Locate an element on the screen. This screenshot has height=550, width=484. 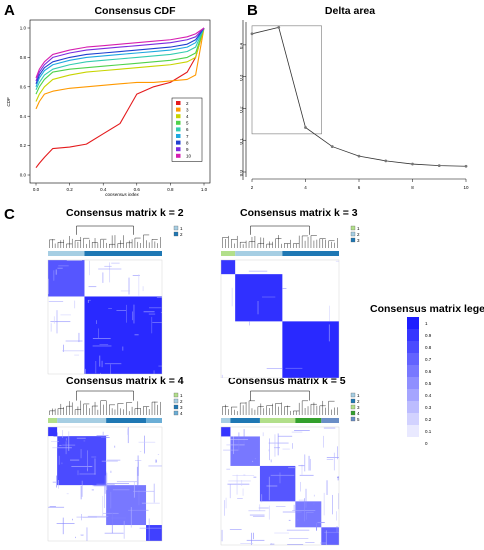
cdf-y-tick-label: 1.0 is located at coordinates (23, 28).